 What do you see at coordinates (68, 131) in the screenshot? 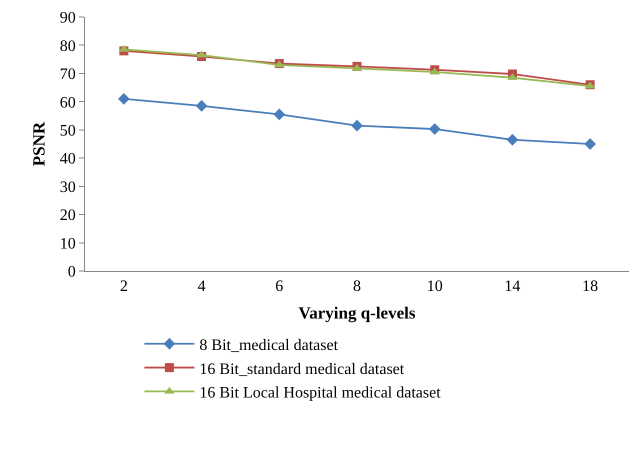
I see `y-tick-label: 50` at bounding box center [68, 131].